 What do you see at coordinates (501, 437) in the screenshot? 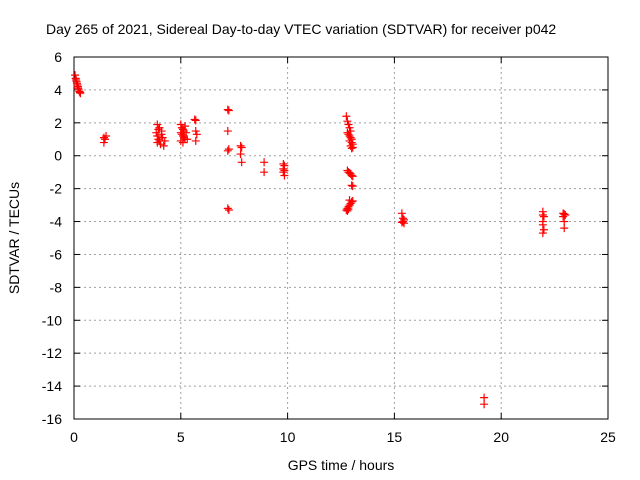
I see `x-tick-label: 20` at bounding box center [501, 437].